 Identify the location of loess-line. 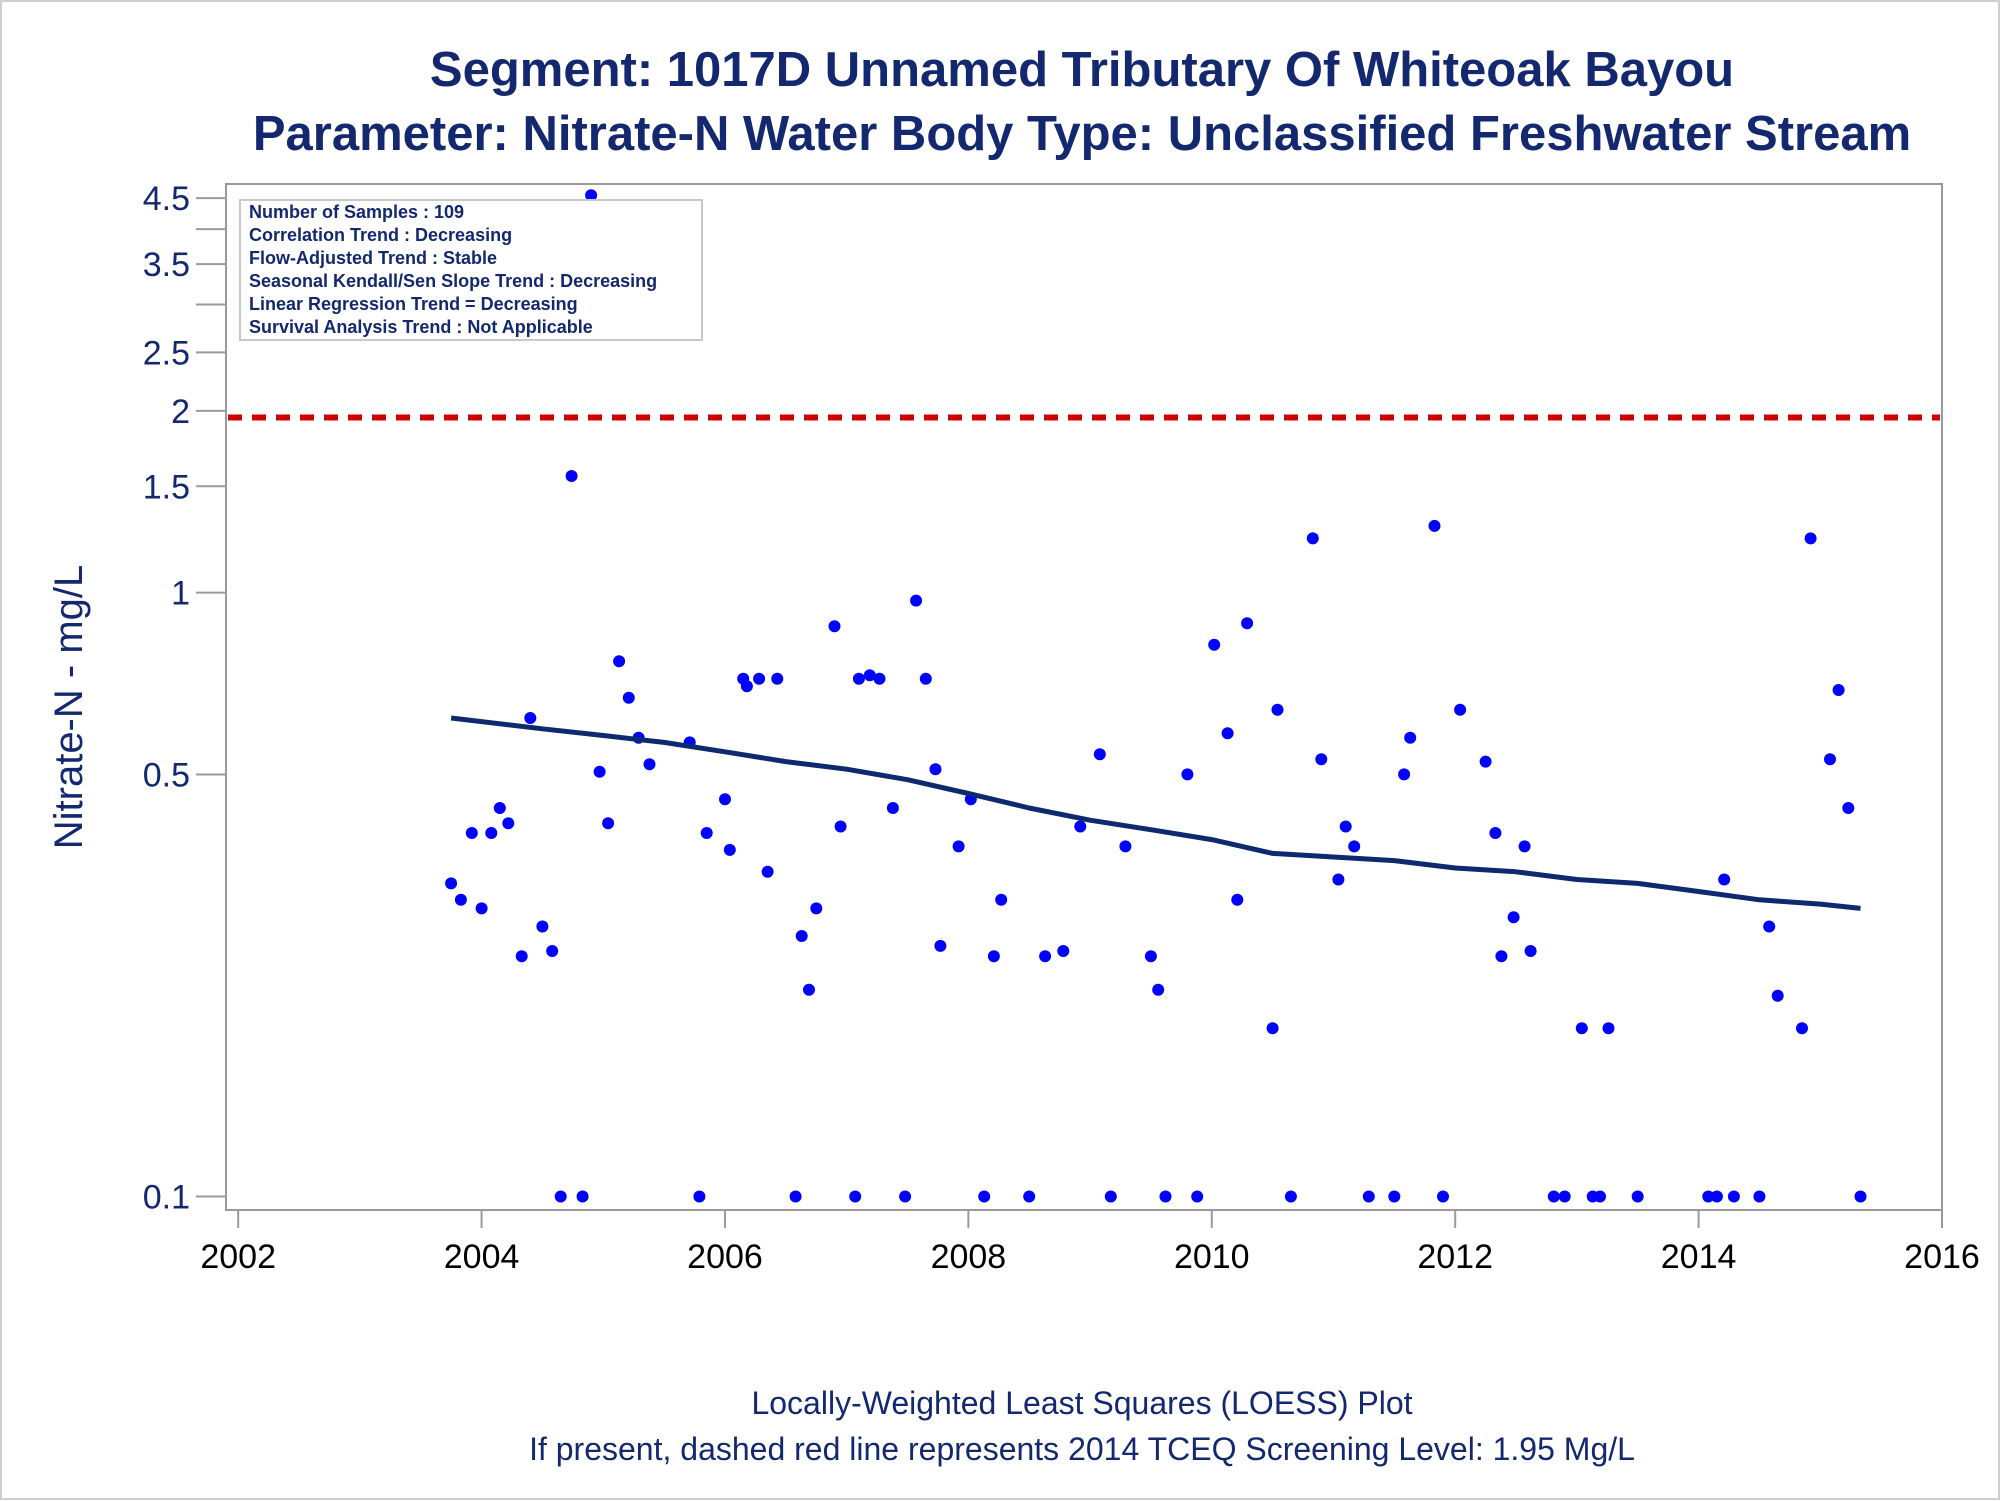
(1155, 813).